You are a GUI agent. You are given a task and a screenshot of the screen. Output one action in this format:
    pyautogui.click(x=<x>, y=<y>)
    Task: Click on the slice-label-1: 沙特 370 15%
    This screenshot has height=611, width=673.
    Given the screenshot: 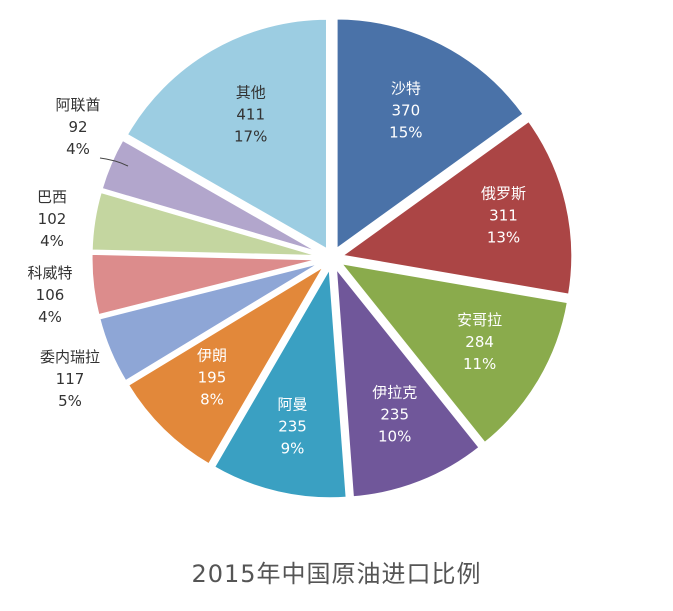 What is the action you would take?
    pyautogui.click(x=405, y=111)
    